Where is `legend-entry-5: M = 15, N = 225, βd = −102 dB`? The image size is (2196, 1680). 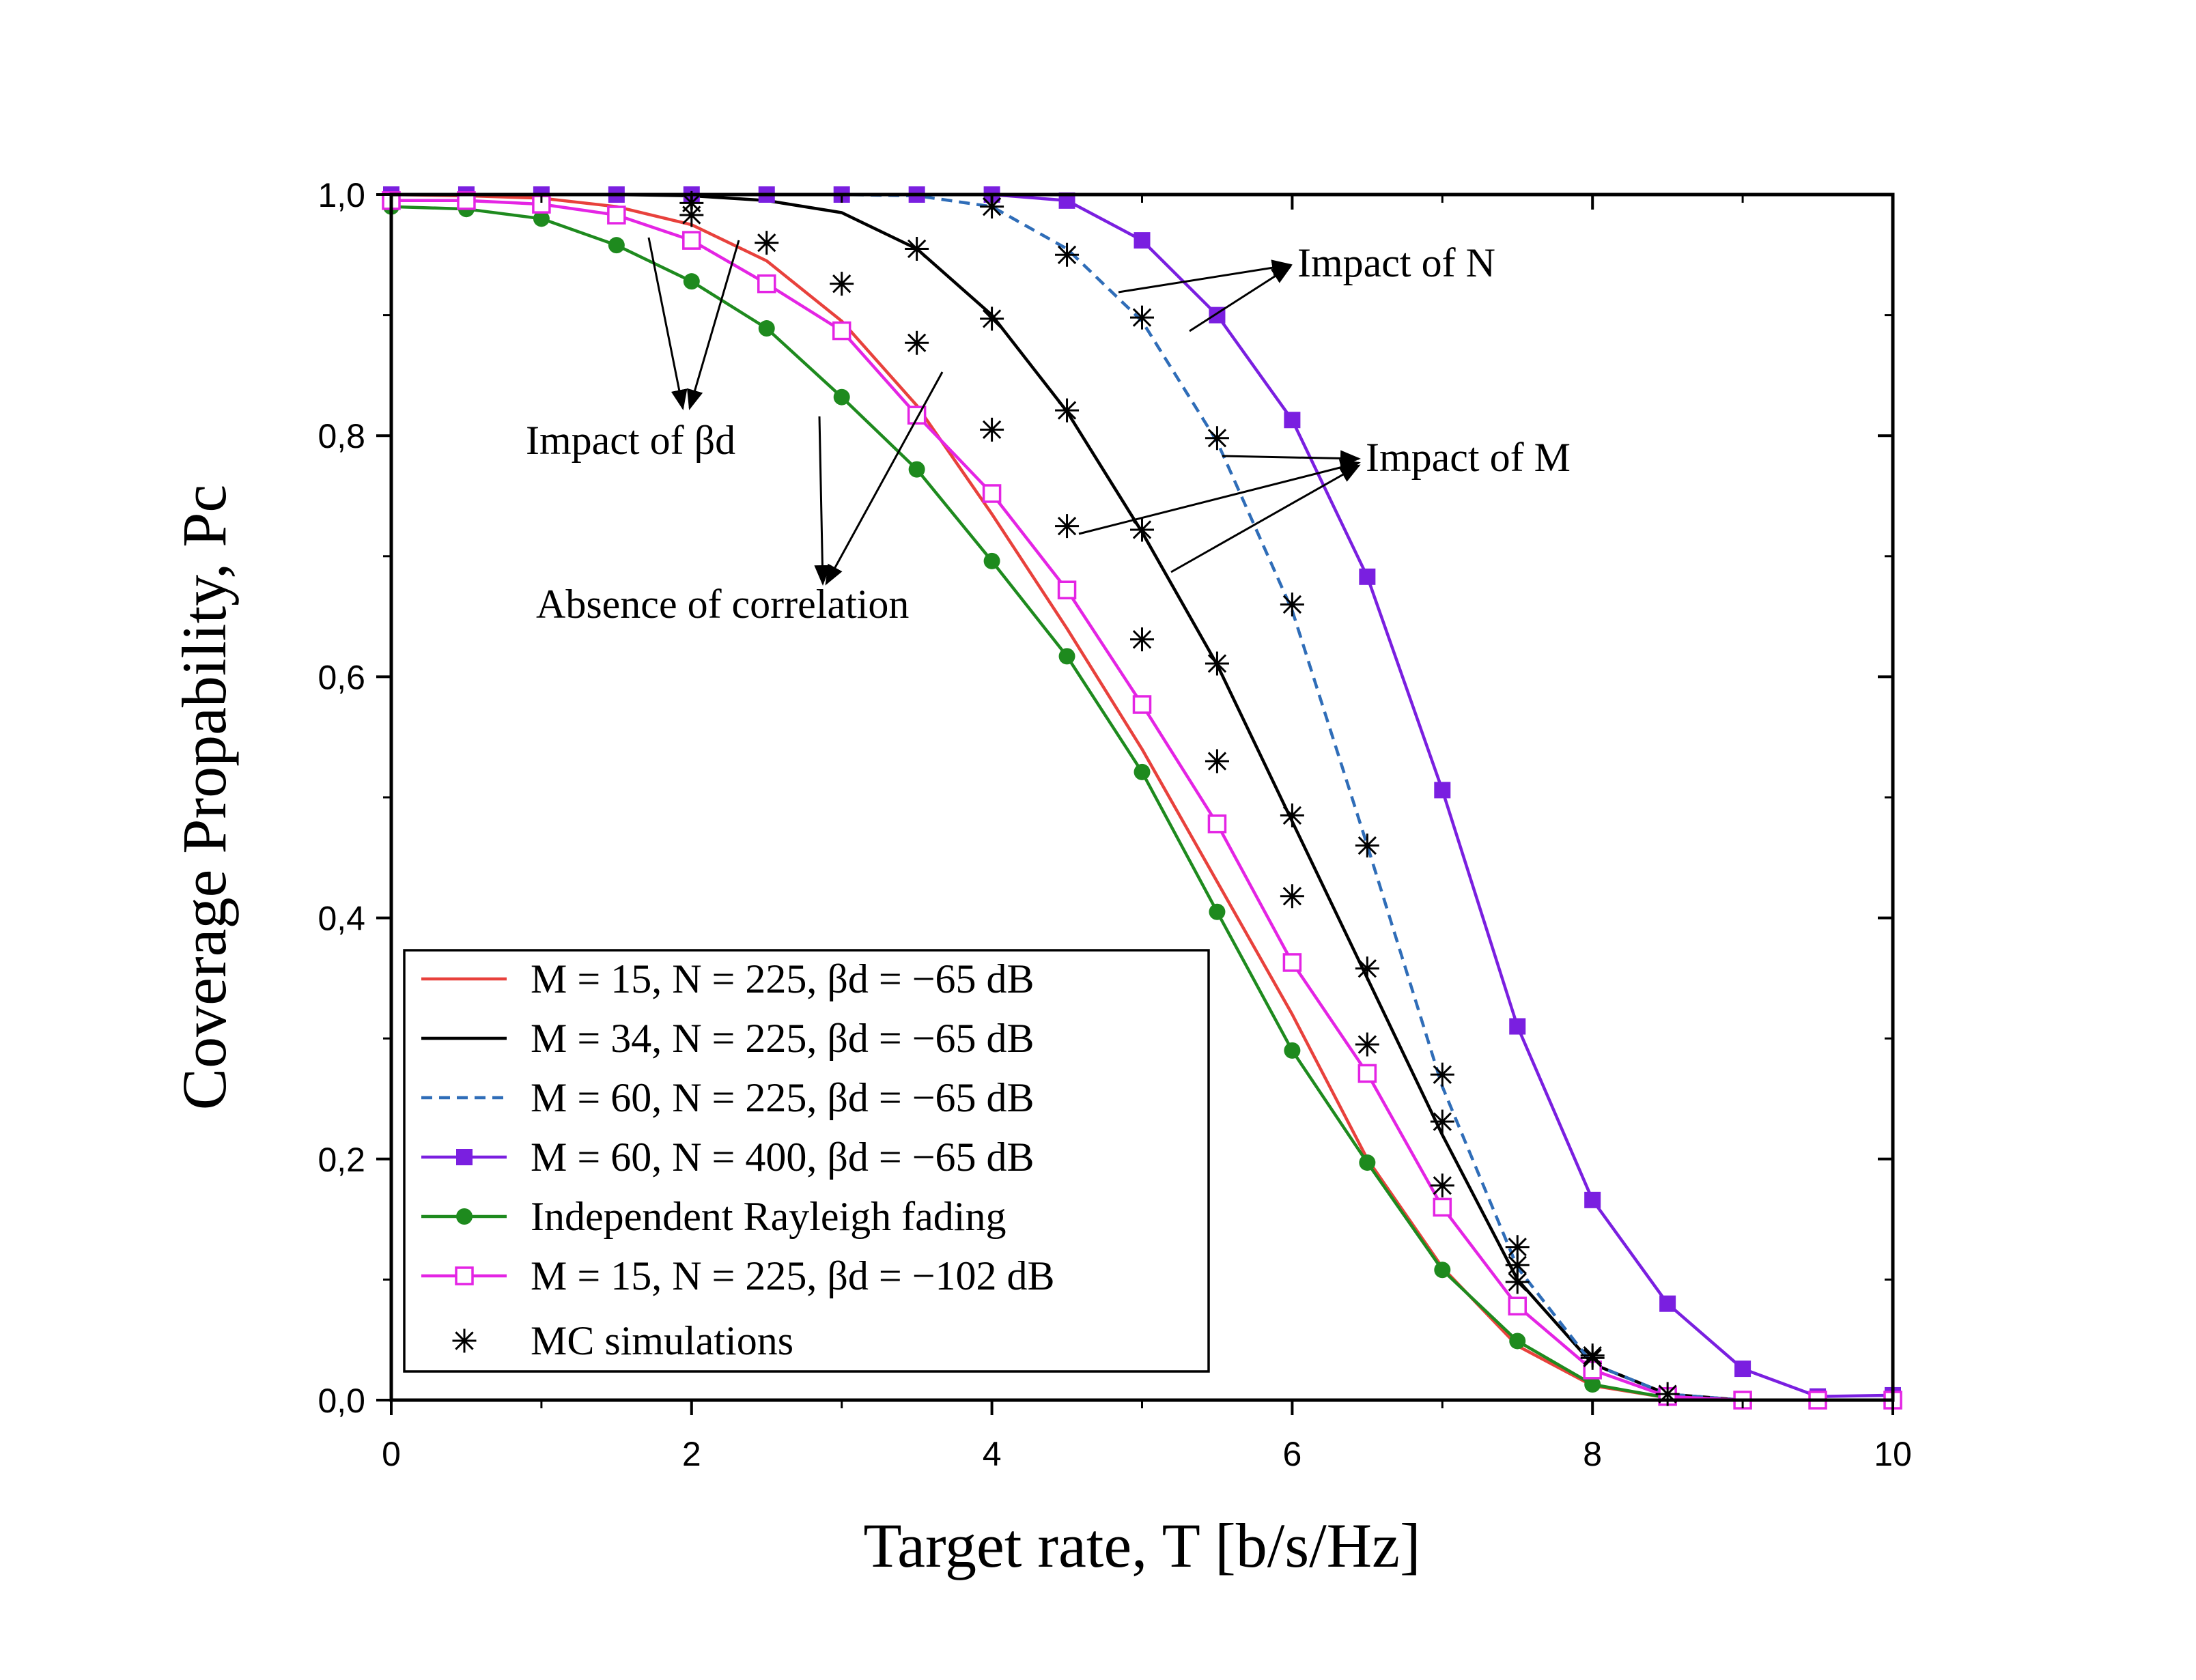
legend-entry-5: M = 15, N = 225, βd = −102 dB is located at coordinates (738, 1275).